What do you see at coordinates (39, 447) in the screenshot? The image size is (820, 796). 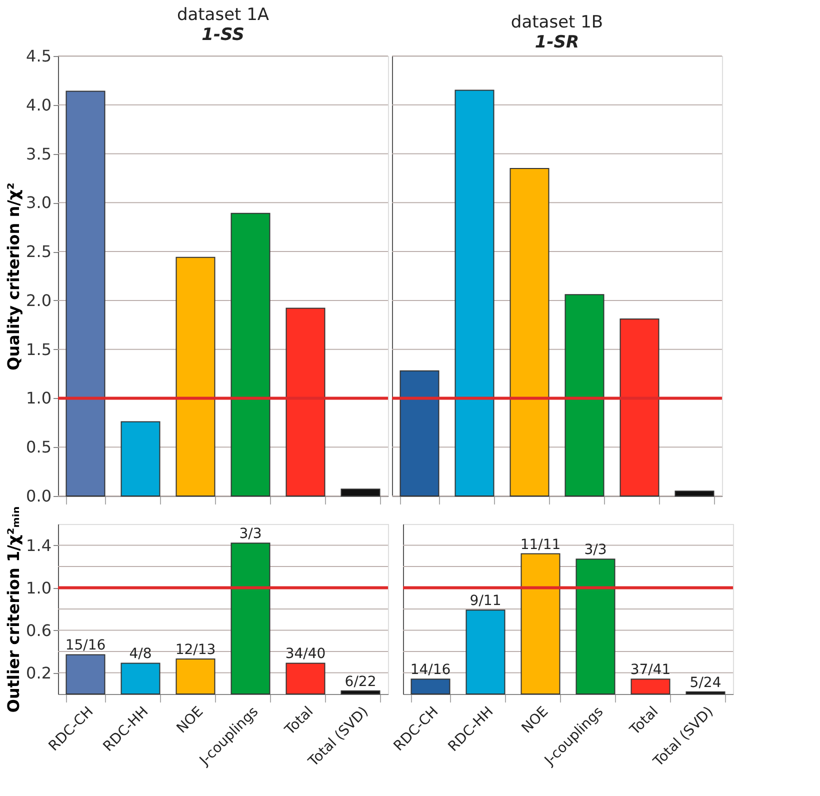 I see `y-tick-label: 0.5` at bounding box center [39, 447].